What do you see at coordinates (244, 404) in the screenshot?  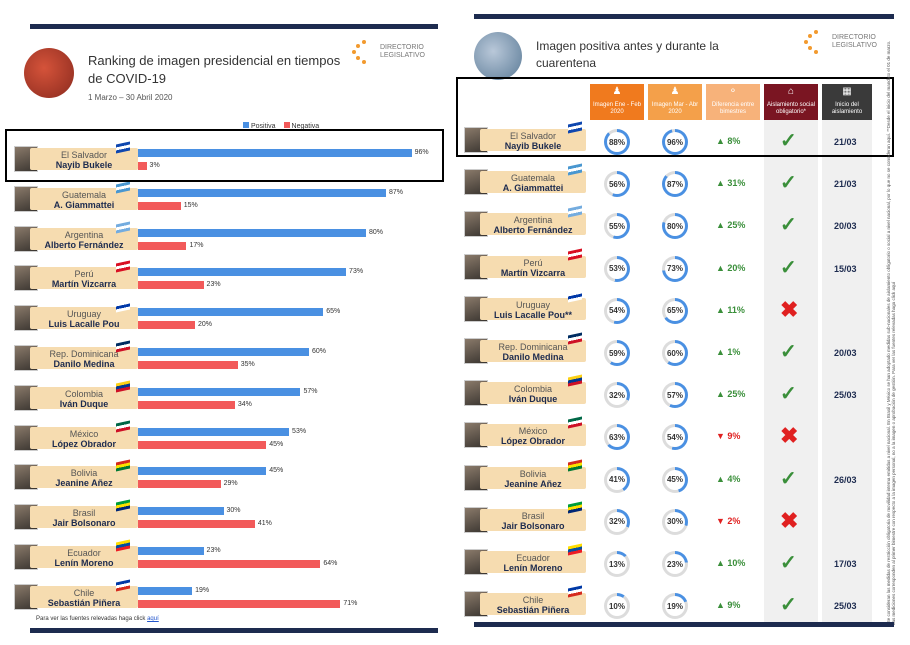 I see `negative-value-label: 34%` at bounding box center [244, 404].